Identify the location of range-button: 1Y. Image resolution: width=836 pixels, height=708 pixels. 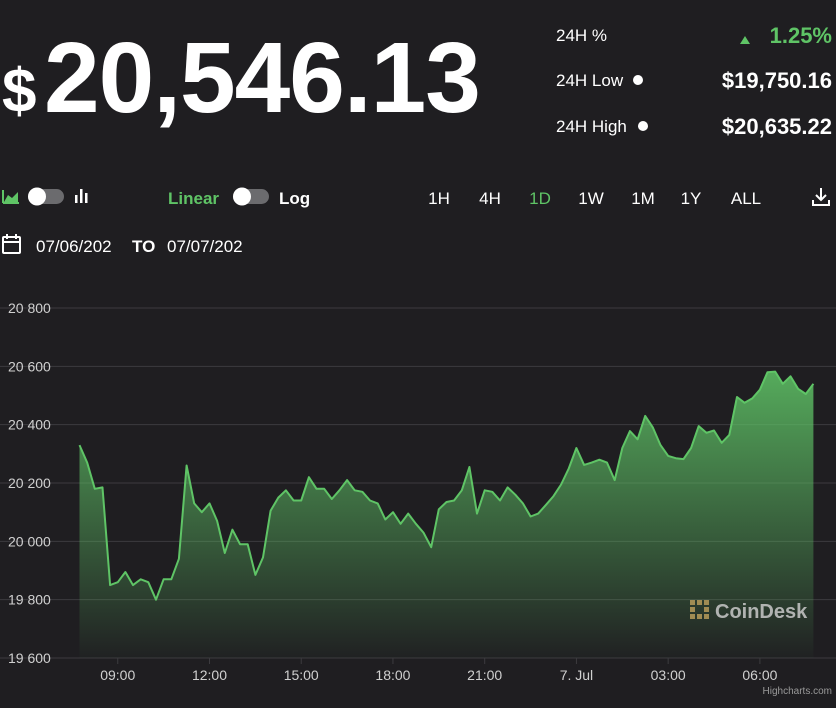
(691, 198).